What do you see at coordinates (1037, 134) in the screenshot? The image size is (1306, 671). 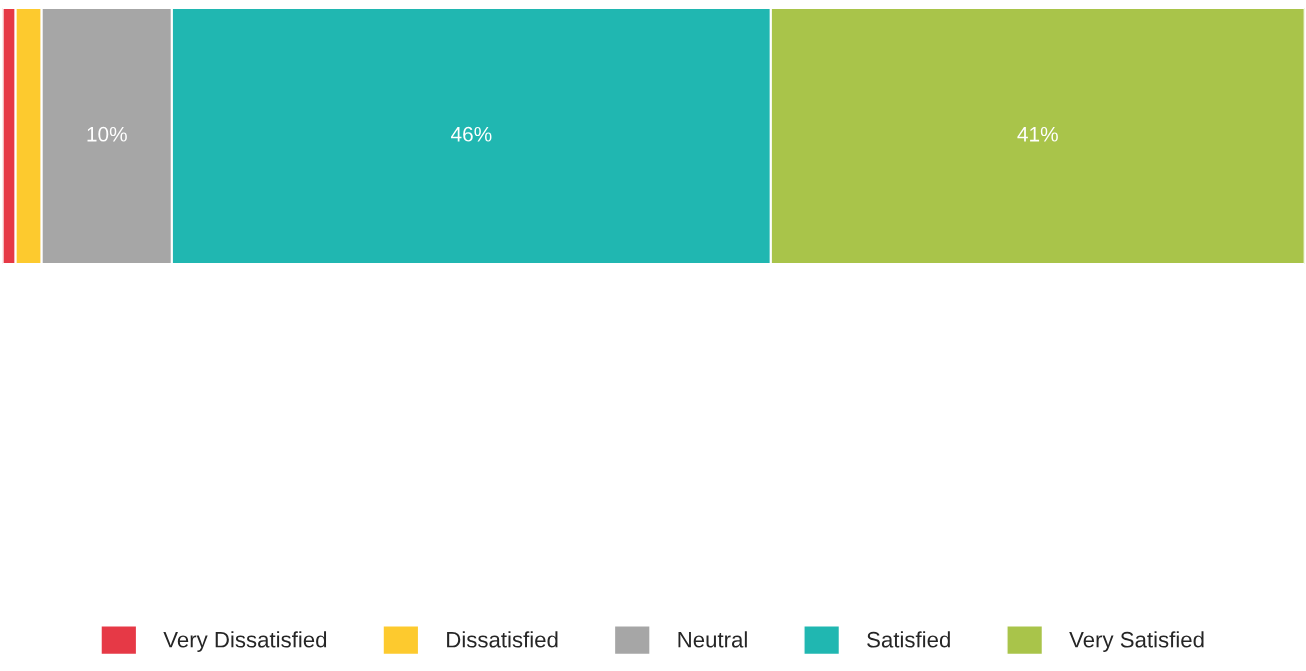 I see `data-label: 41%` at bounding box center [1037, 134].